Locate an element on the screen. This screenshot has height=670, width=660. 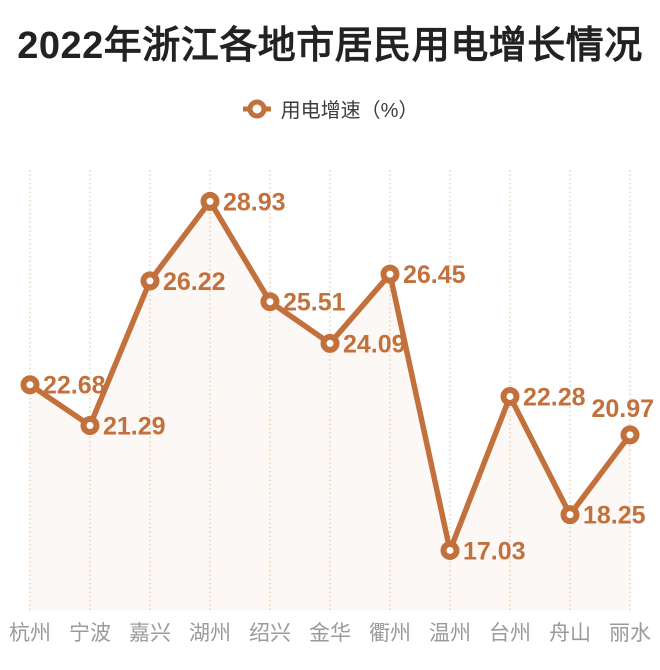
value-label: 22.68 is located at coordinates (74, 386).